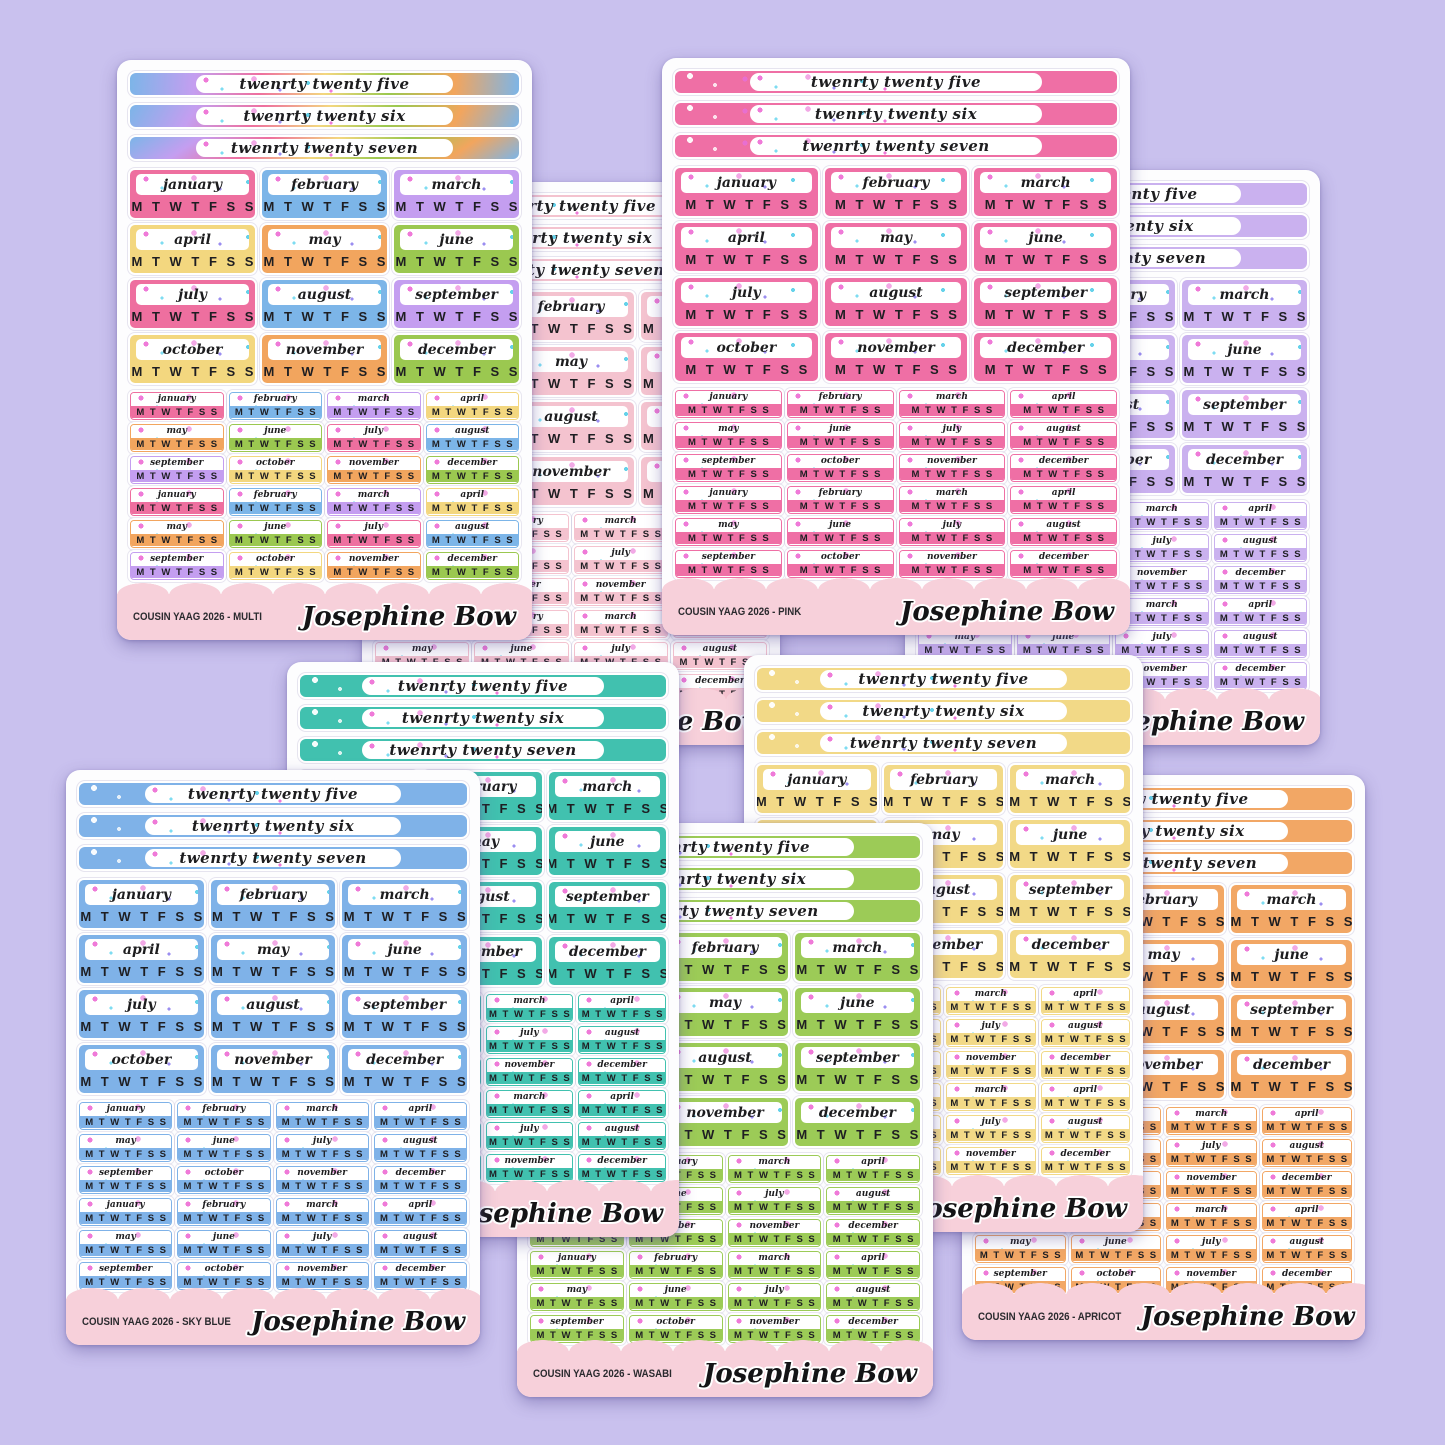 The height and width of the screenshot is (1445, 1445). I want to click on footer-banner: COUSIN YAAG 2026 - APRICOT Josephine Bow, so click(1163, 1317).